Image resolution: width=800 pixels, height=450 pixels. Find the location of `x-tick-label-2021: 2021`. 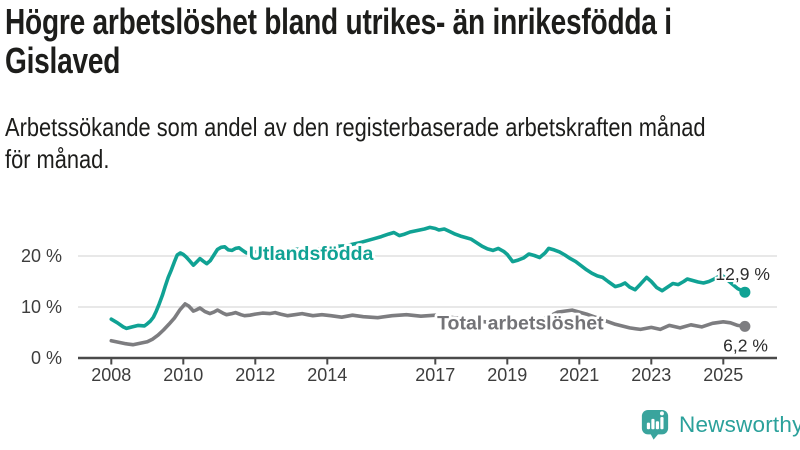

x-tick-label-2021: 2021 is located at coordinates (579, 375).